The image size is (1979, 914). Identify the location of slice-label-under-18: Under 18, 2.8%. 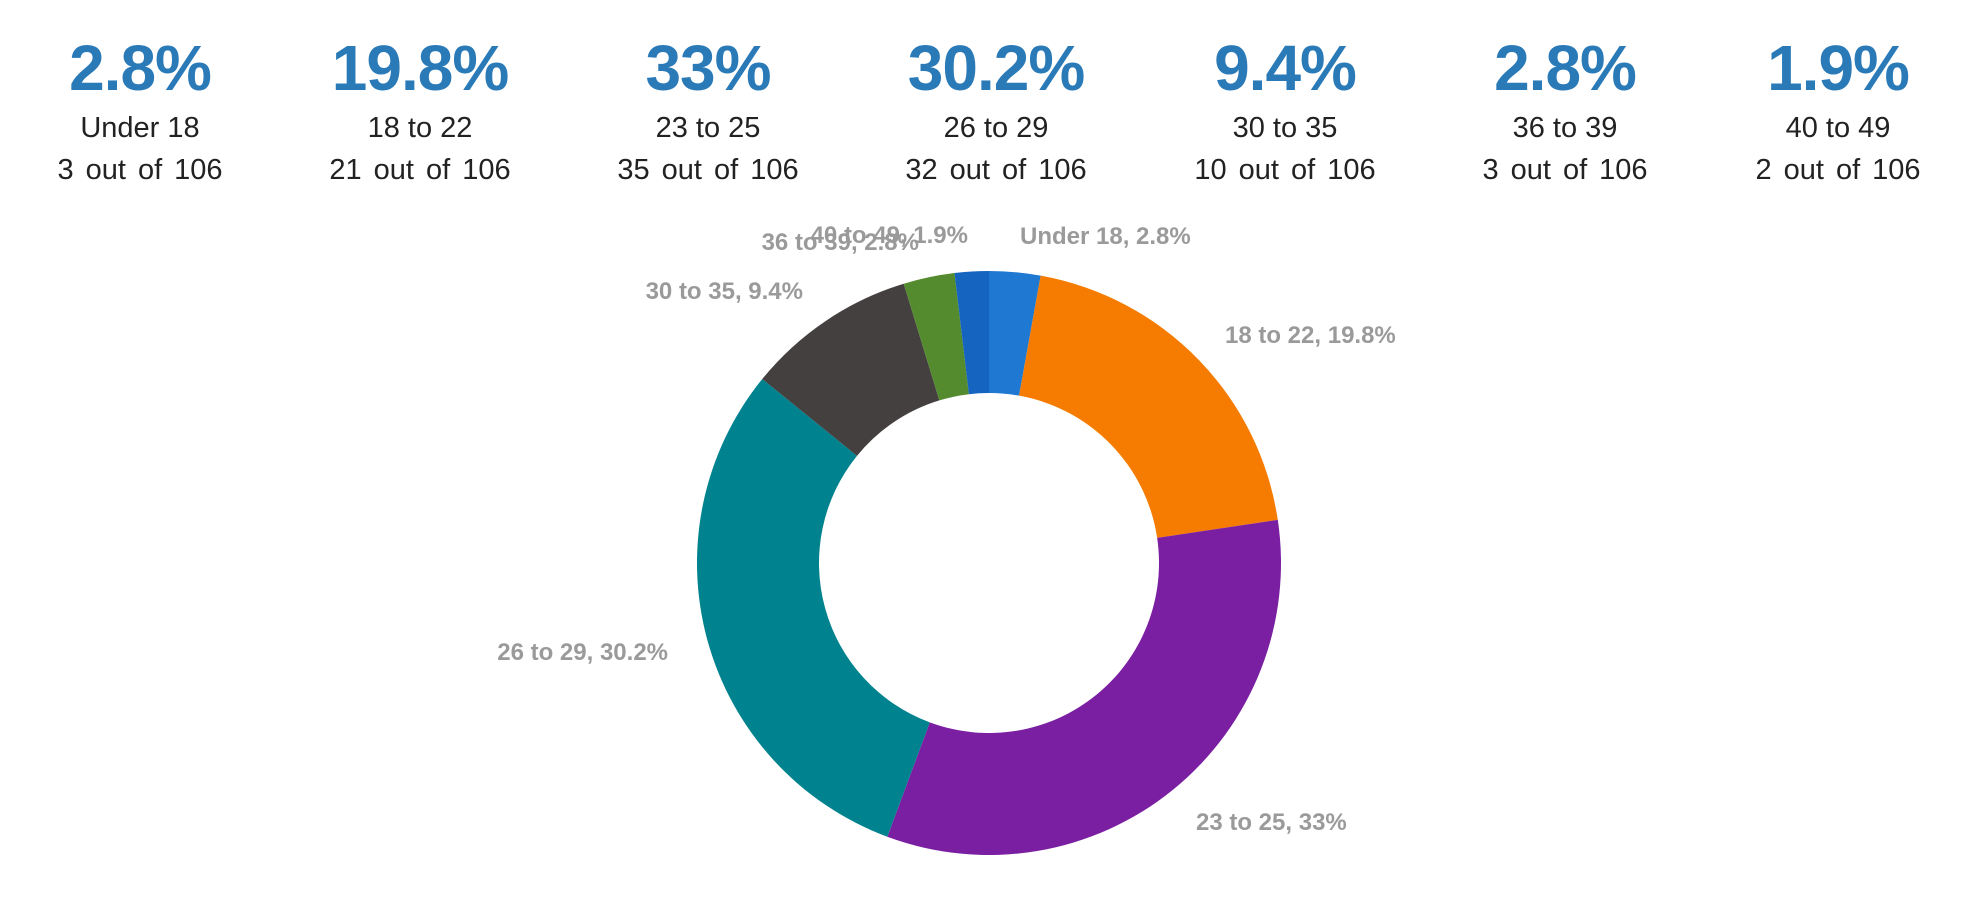
(1105, 236).